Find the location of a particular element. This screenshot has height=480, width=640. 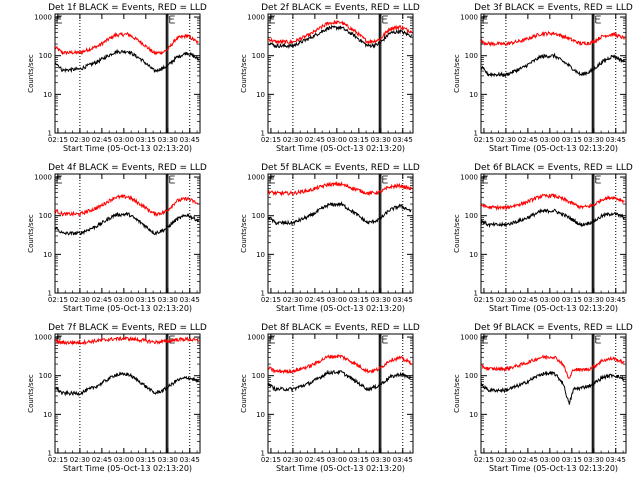

panel-title: Det 9f BLACK = Events, RED = LLD is located at coordinates (553, 328).